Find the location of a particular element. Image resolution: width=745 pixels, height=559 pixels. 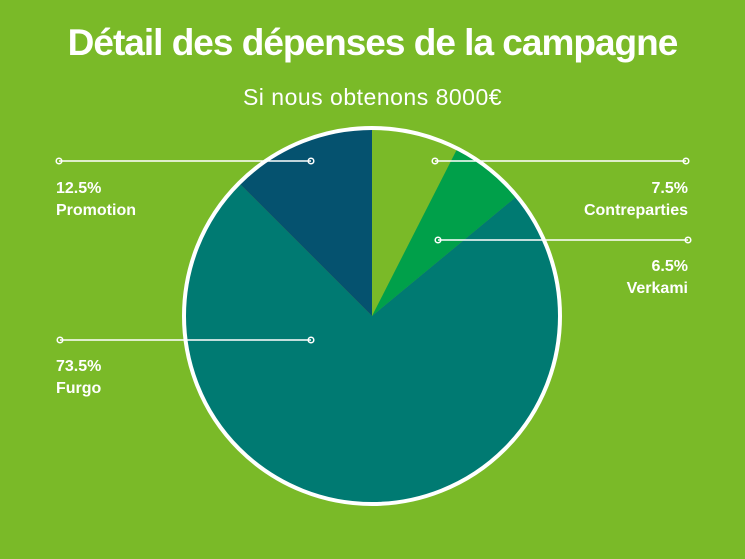

slice-promotion is located at coordinates (305, 222).